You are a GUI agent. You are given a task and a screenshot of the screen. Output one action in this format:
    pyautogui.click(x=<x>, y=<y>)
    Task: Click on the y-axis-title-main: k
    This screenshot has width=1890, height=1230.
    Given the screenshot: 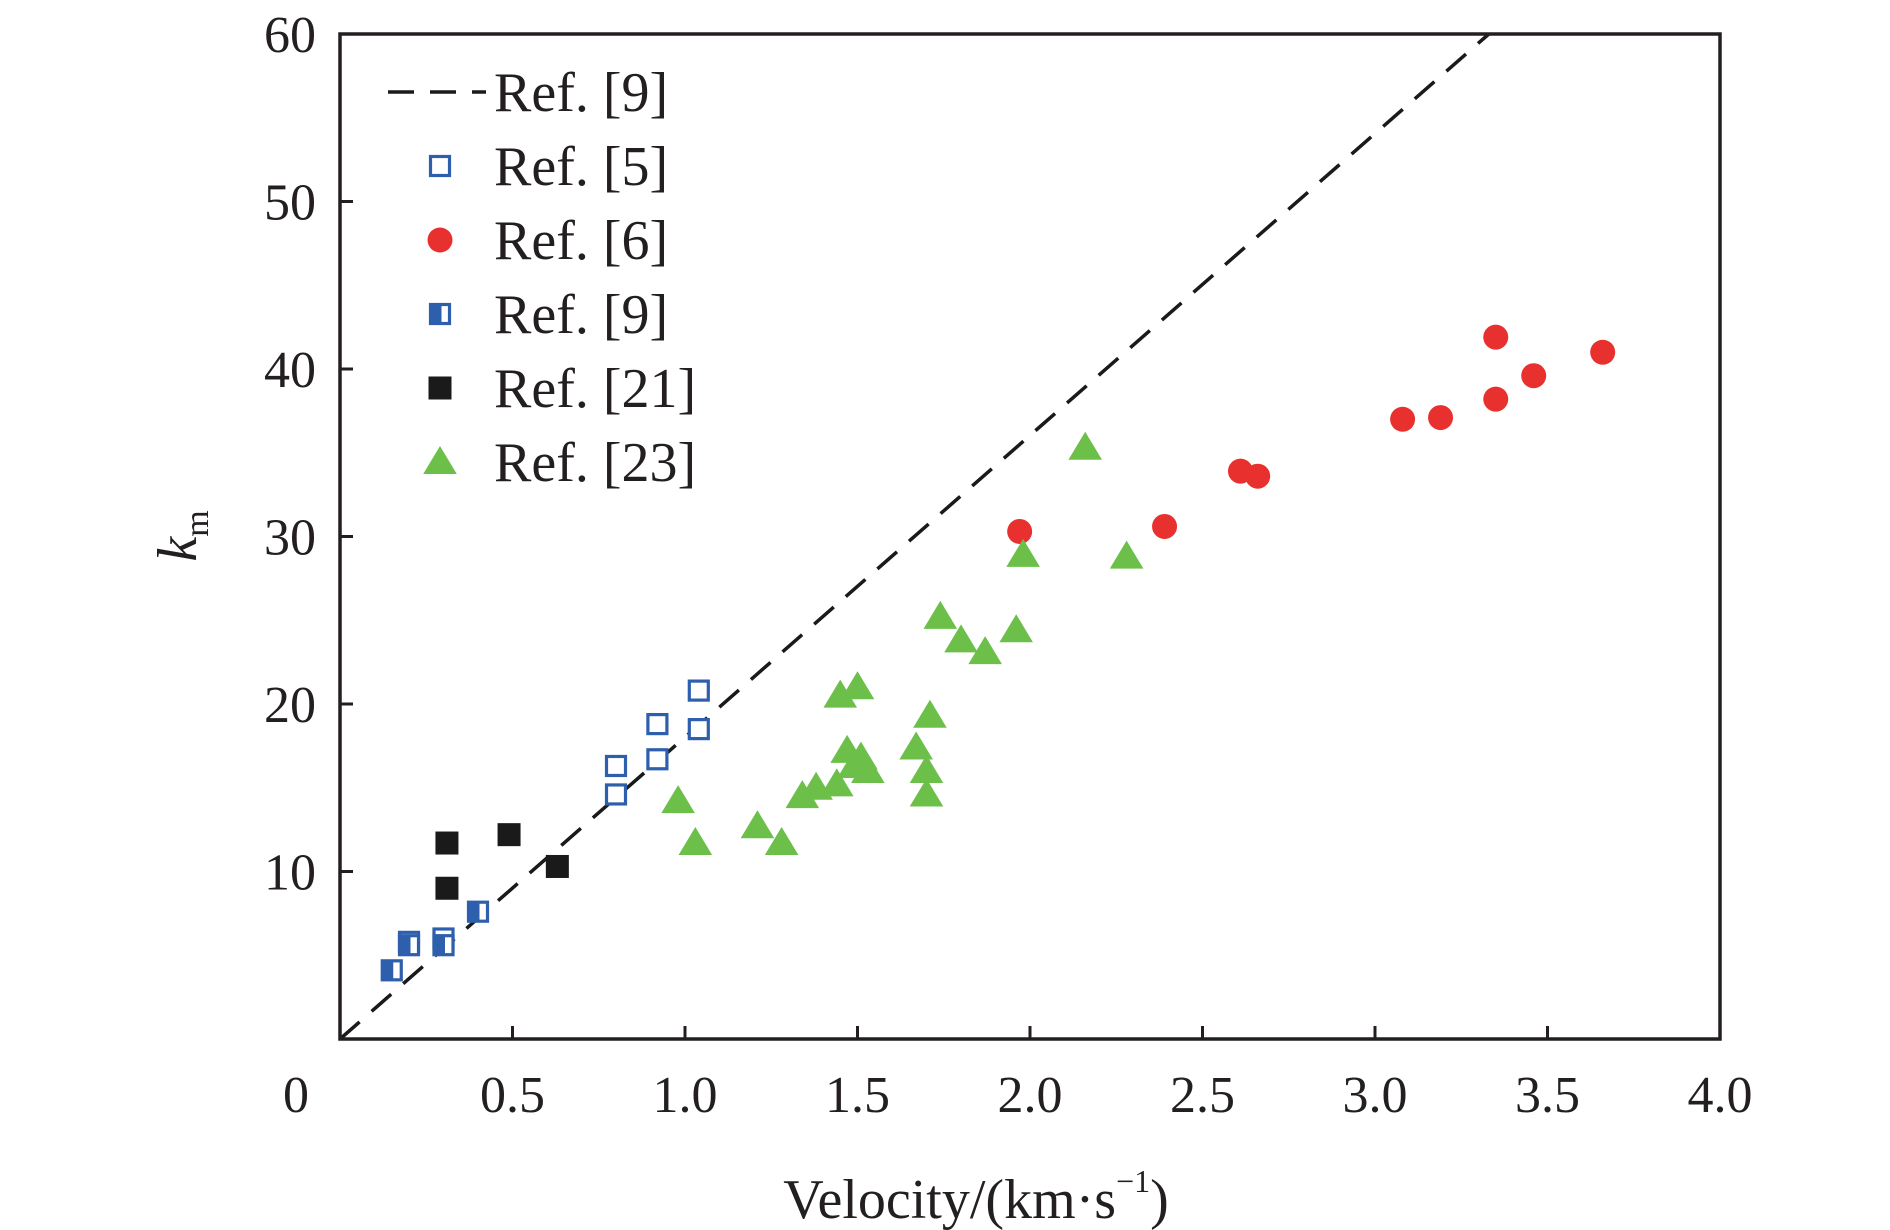 What is the action you would take?
    pyautogui.click(x=178, y=549)
    